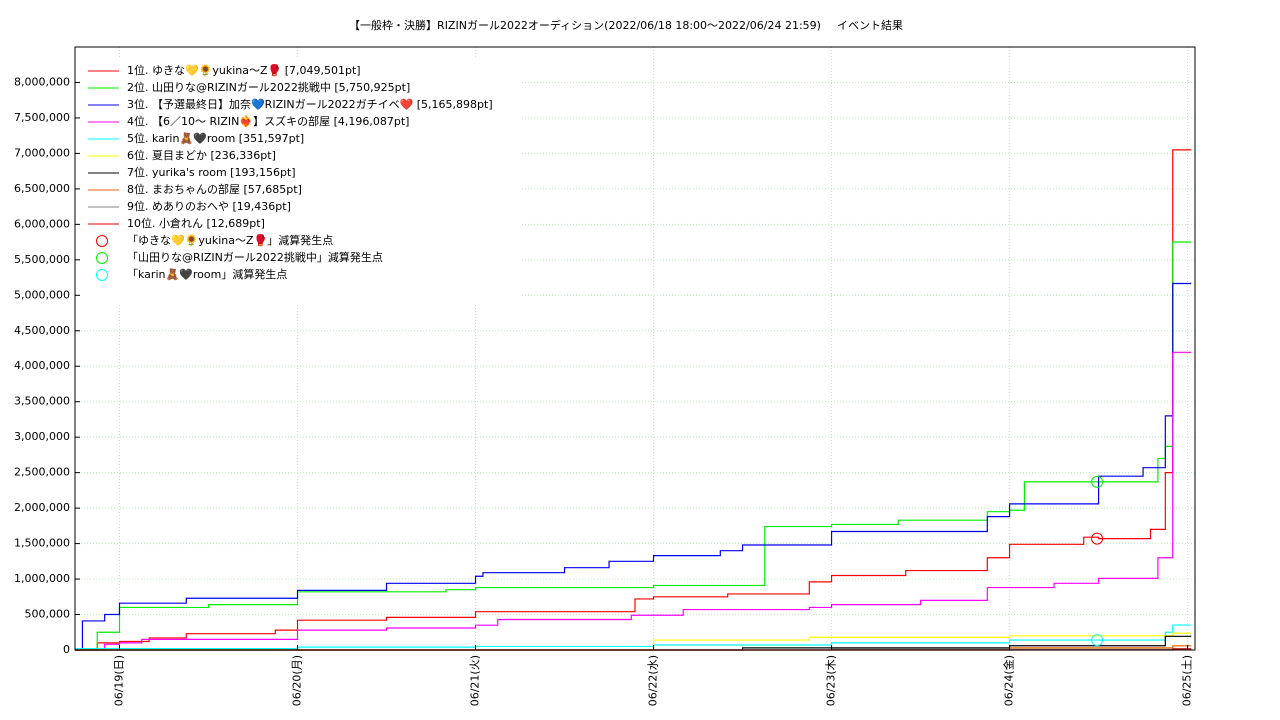 This screenshot has width=1280, height=720. I want to click on legend-label: 7位. yurika's room [193,156pt], so click(211, 172).